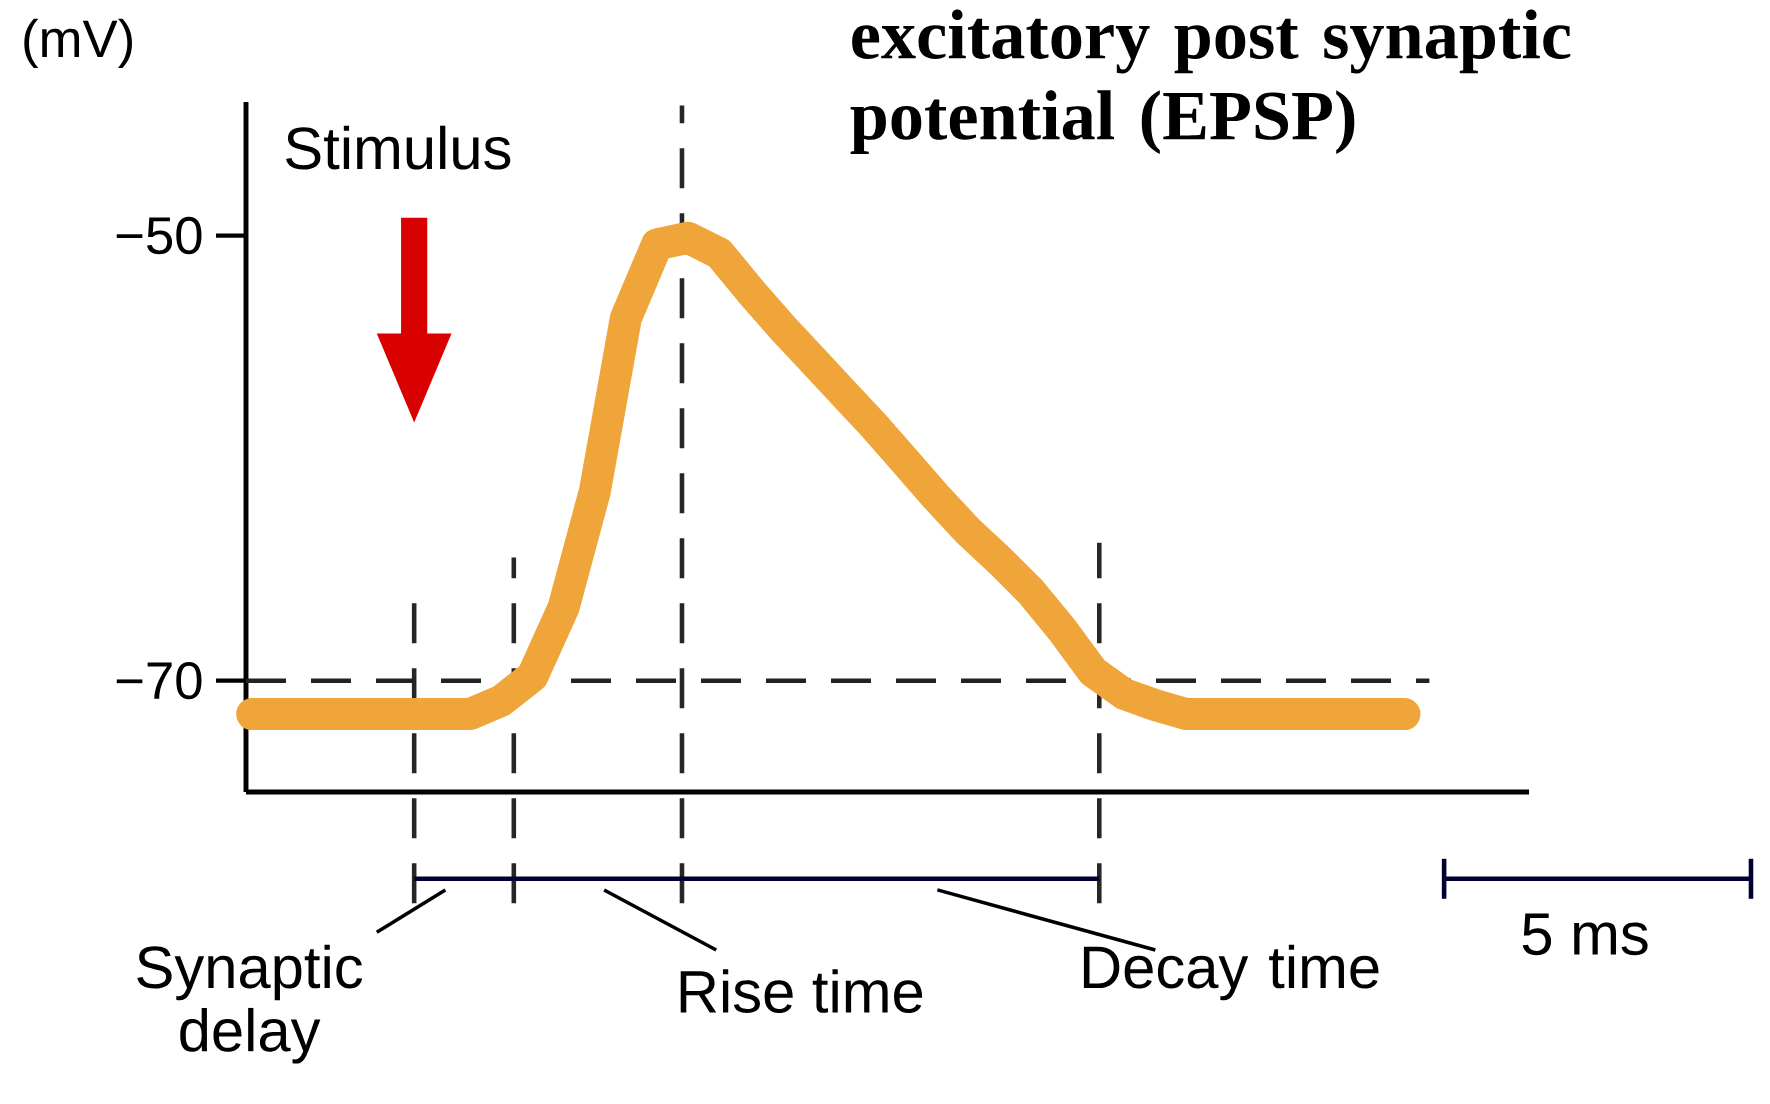 The image size is (1770, 1104). What do you see at coordinates (1210, 82) in the screenshot?
I see `chart-title: excitatory post synaptic potential (EPSP)` at bounding box center [1210, 82].